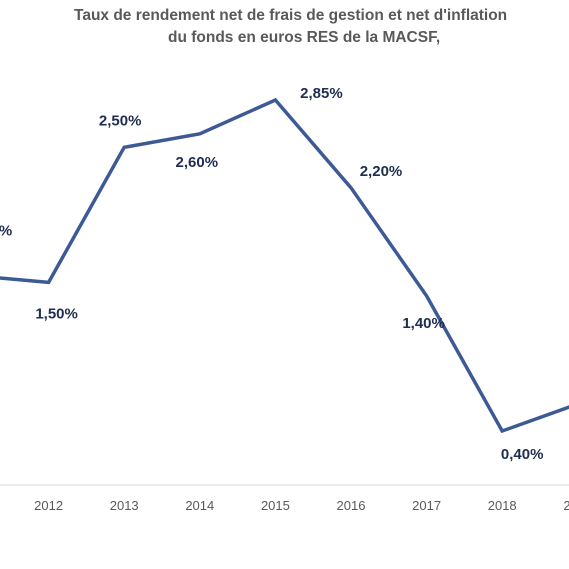  Describe the element at coordinates (566, 505) in the screenshot. I see `x-tick-label: 2019` at that location.